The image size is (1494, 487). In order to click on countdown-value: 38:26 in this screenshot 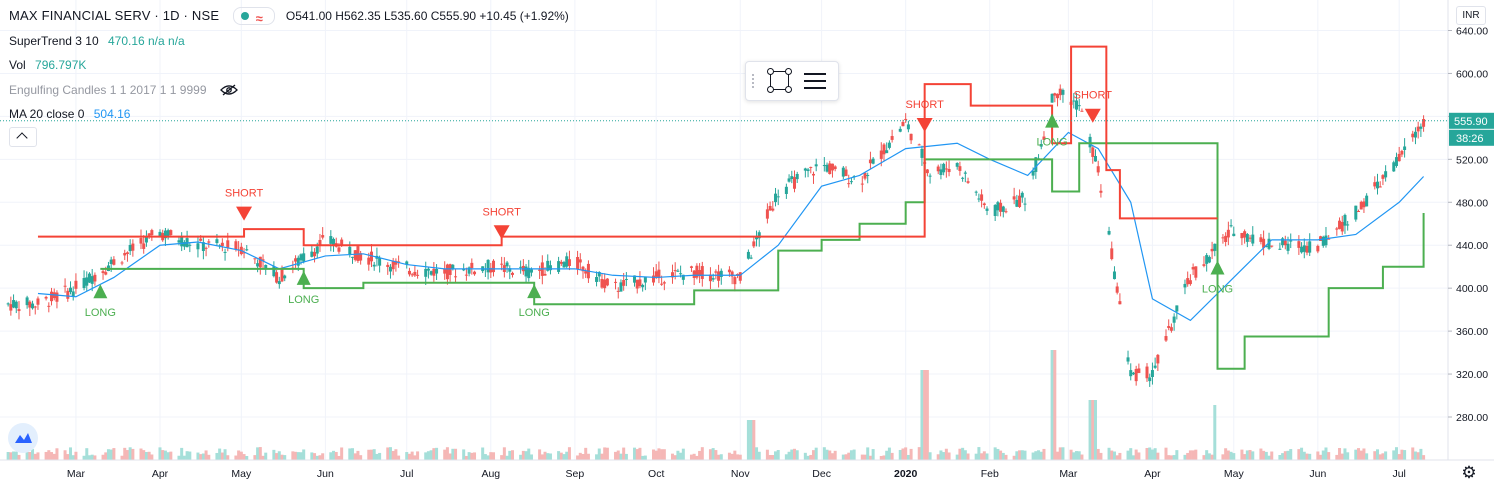, I will do `click(1470, 139)`.